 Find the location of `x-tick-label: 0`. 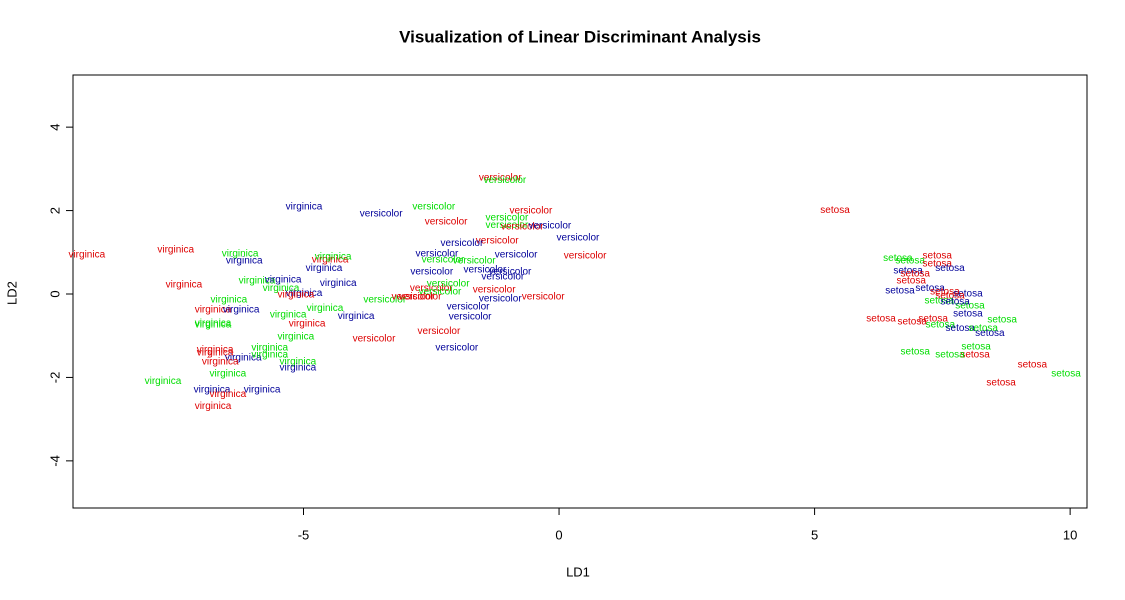

x-tick-label: 0 is located at coordinates (558, 534).